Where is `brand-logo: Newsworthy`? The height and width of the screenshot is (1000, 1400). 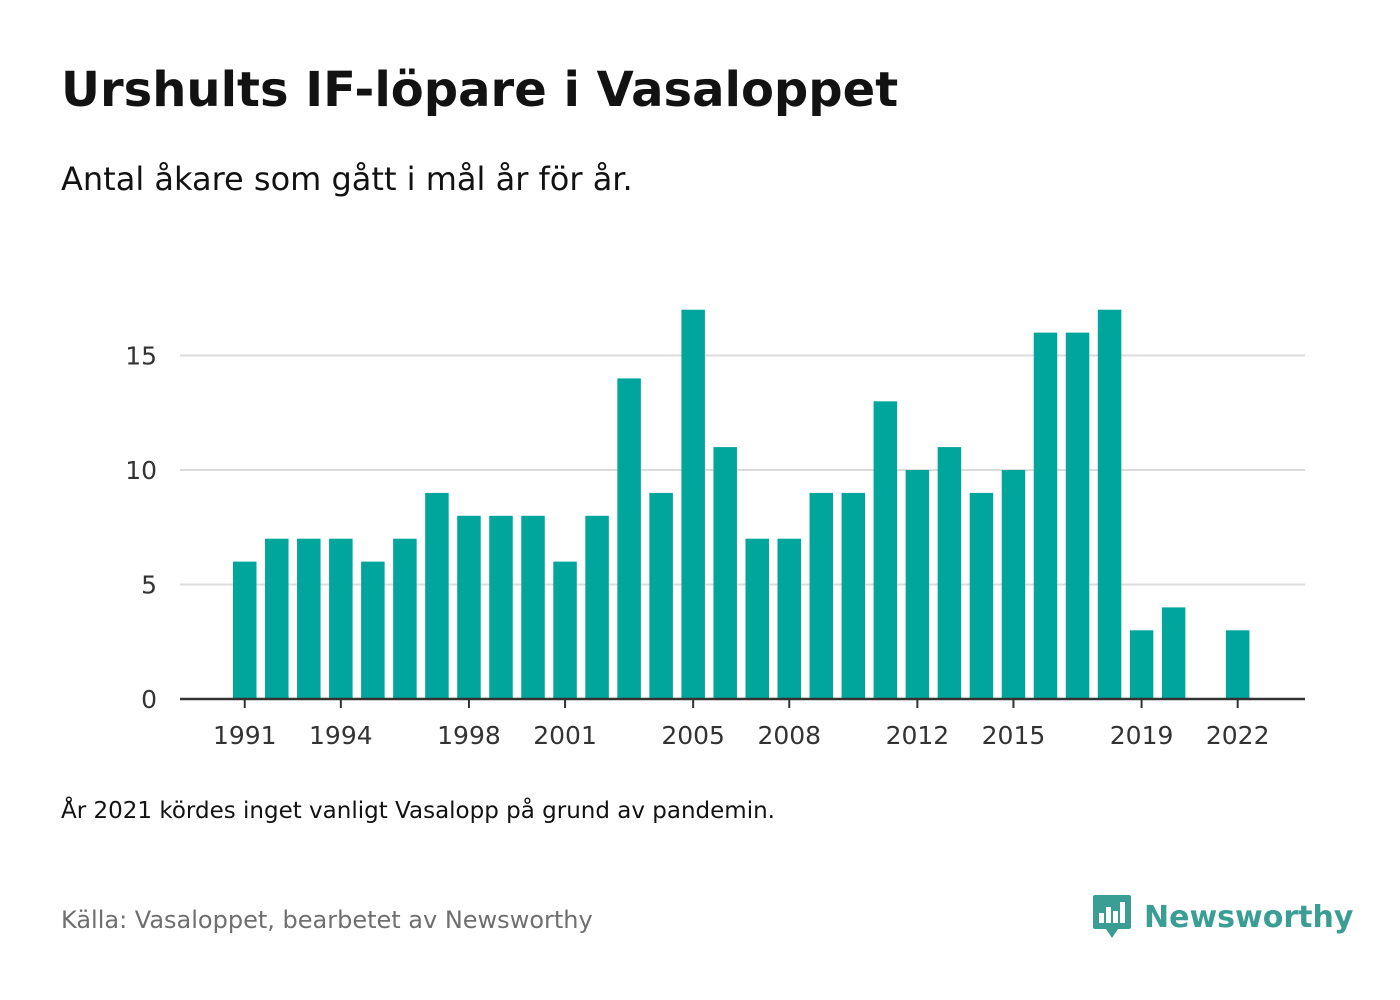
brand-logo: Newsworthy is located at coordinates (1222, 917).